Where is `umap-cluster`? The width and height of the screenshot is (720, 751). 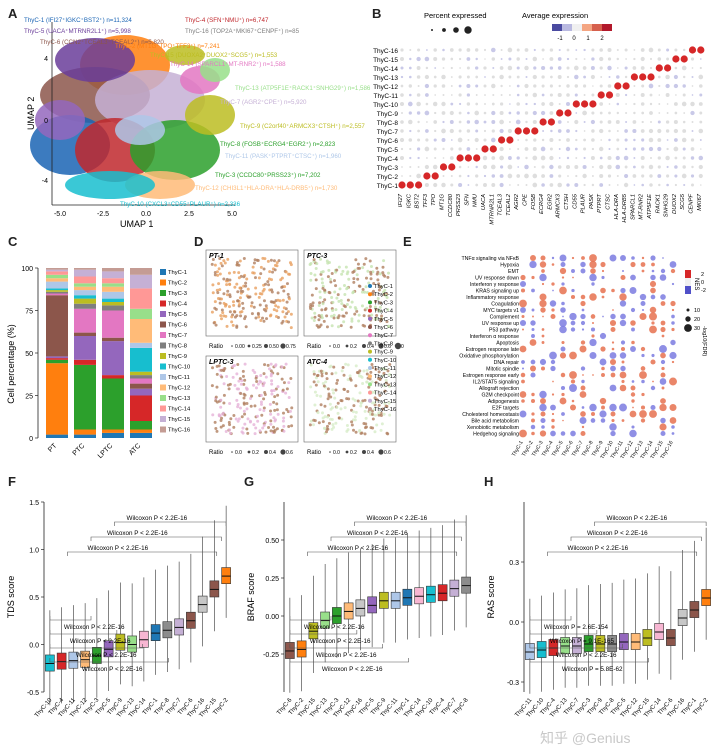 umap-cluster is located at coordinates (140, 130).